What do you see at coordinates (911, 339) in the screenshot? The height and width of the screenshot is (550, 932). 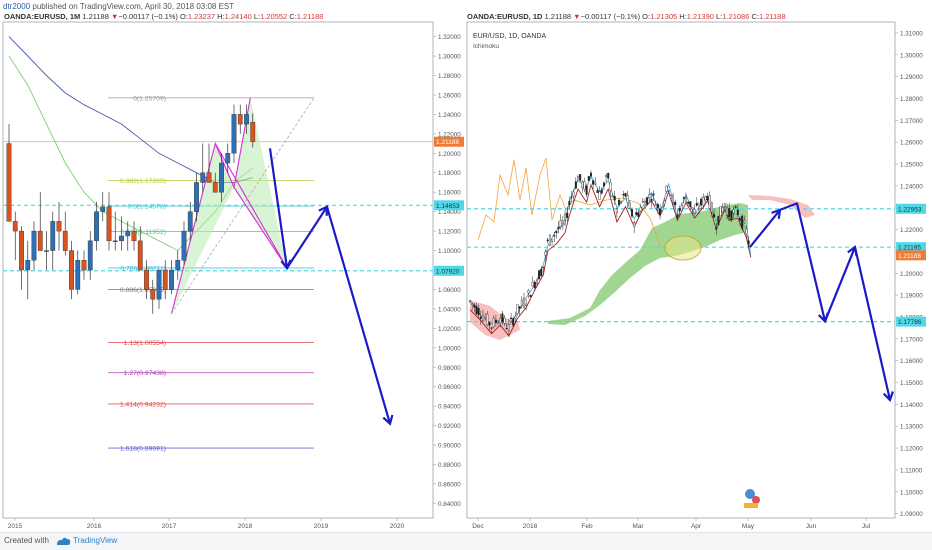 I see `right-y-tick-label: 1.17000` at bounding box center [911, 339].